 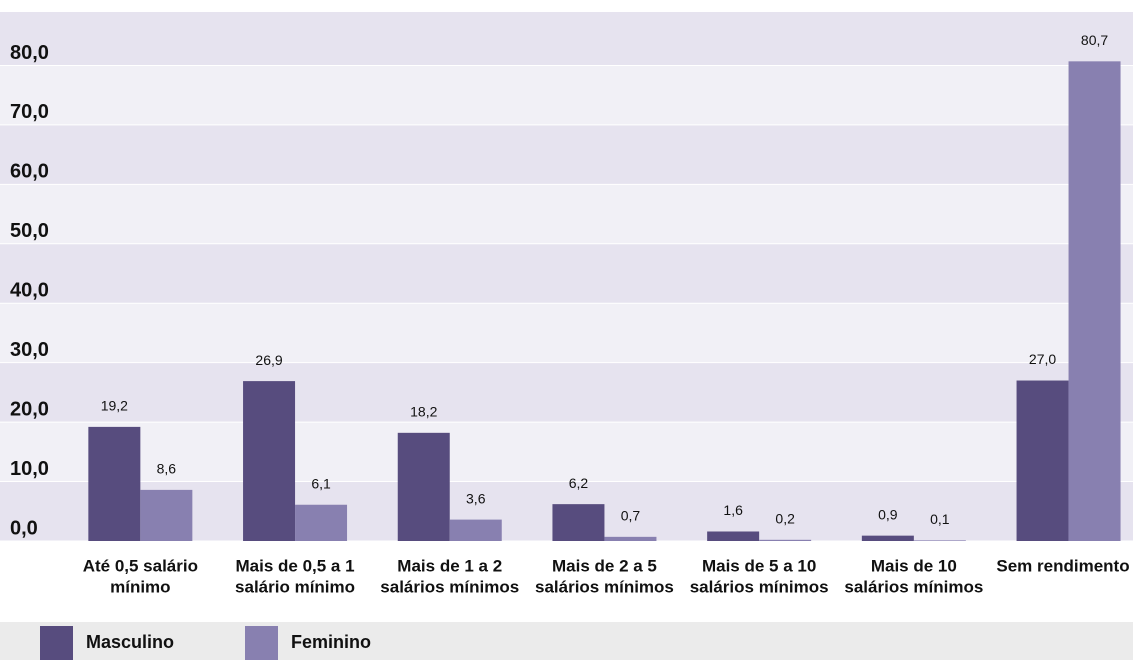 What do you see at coordinates (268, 360) in the screenshot?
I see `value-label: 26,9` at bounding box center [268, 360].